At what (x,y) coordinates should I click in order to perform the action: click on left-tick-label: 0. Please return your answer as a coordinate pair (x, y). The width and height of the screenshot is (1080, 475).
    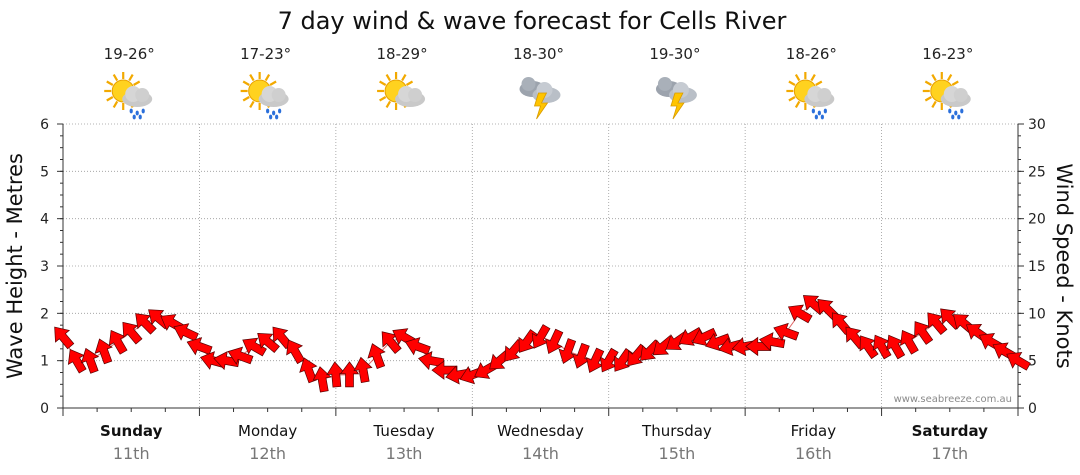
    Looking at the image, I should click on (44, 409).